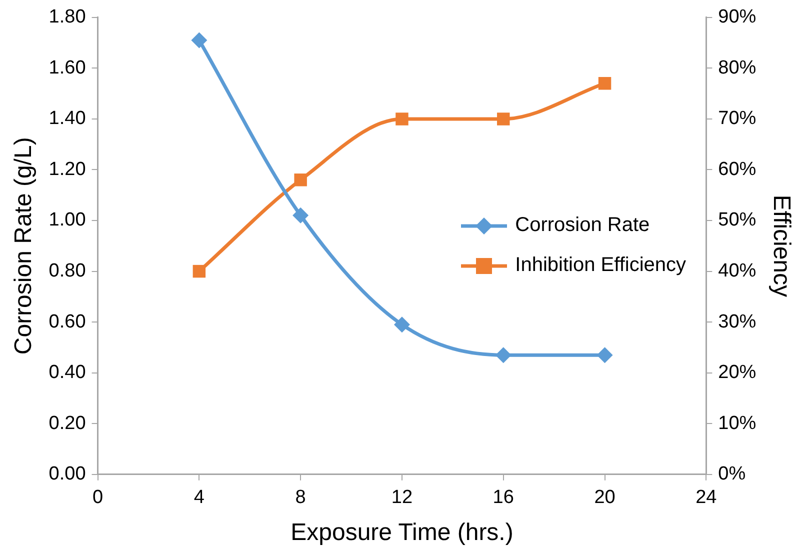 The width and height of the screenshot is (805, 556). What do you see at coordinates (67, 169) in the screenshot?
I see `y-tick-label: 1.20` at bounding box center [67, 169].